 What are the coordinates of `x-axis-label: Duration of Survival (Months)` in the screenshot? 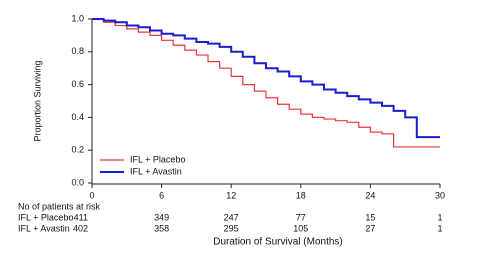 It's located at (278, 242).